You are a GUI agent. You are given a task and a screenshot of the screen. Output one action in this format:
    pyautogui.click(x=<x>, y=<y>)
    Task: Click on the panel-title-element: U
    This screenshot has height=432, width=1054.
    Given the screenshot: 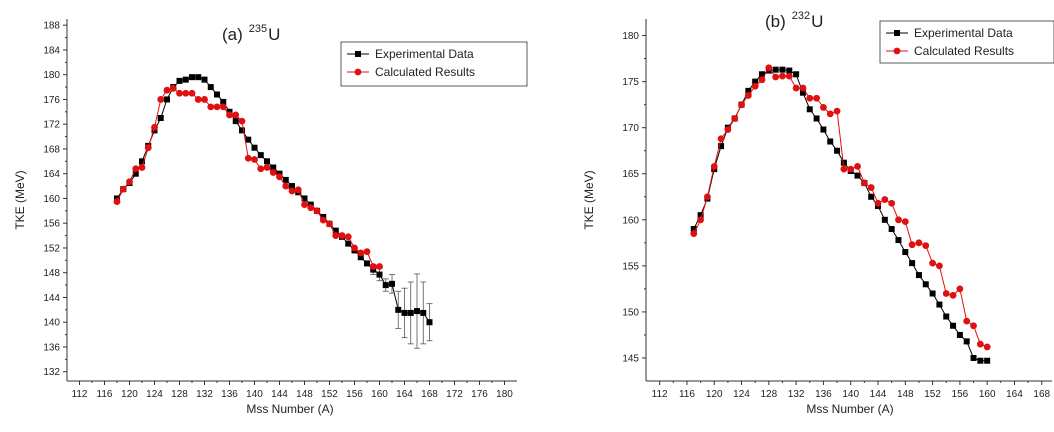 What is the action you would take?
    pyautogui.click(x=817, y=21)
    